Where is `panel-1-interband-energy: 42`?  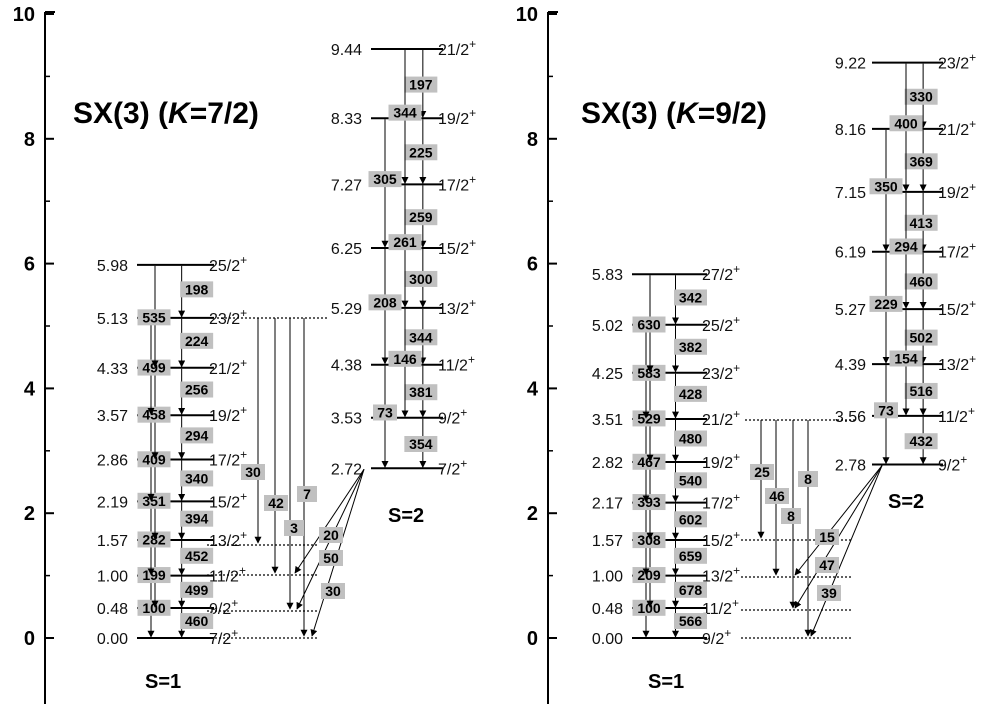
panel-1-interband-energy: 42 is located at coordinates (276, 503).